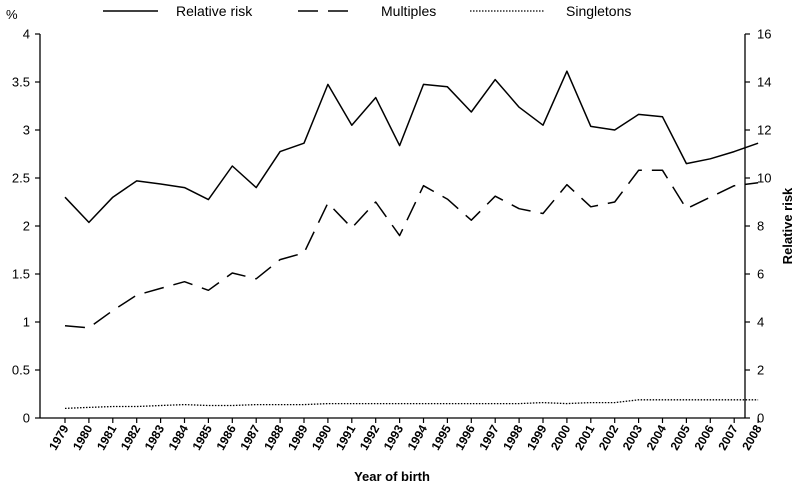  I want to click on x-tick-label: 2004, so click(657, 437).